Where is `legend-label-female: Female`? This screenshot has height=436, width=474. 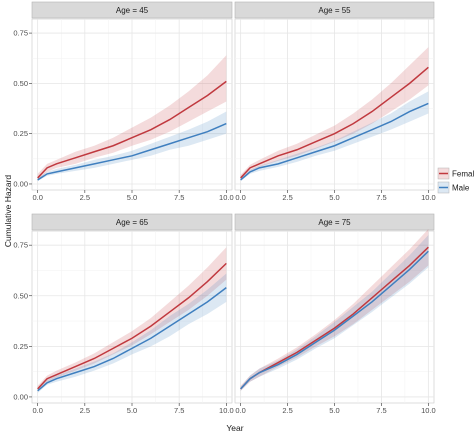 legend-label-female: Female is located at coordinates (463, 174).